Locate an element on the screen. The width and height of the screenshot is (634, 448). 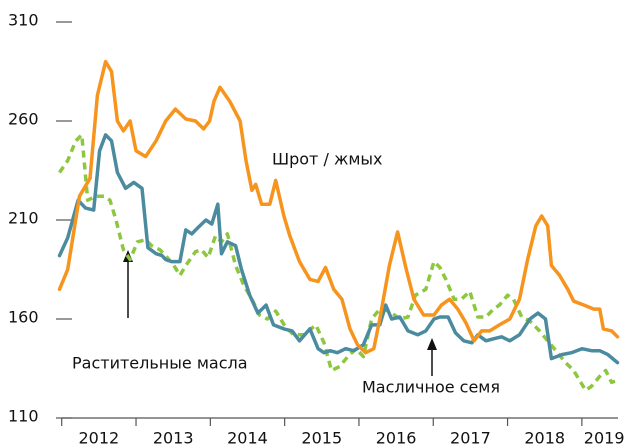
y-tick-label: 310 is located at coordinates (23, 20).